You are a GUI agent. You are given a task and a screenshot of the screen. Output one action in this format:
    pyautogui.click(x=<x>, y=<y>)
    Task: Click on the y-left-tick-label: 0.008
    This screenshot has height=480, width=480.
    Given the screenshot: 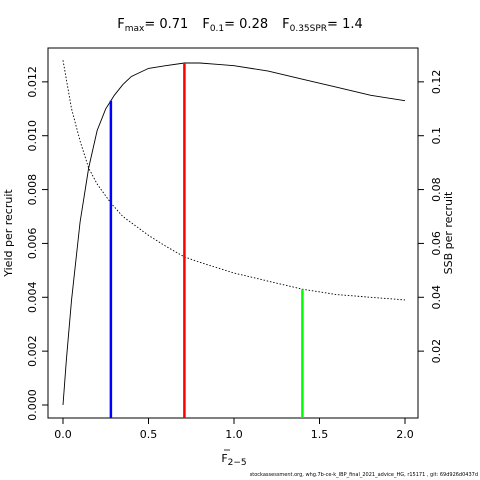 What is the action you would take?
    pyautogui.click(x=32, y=190)
    